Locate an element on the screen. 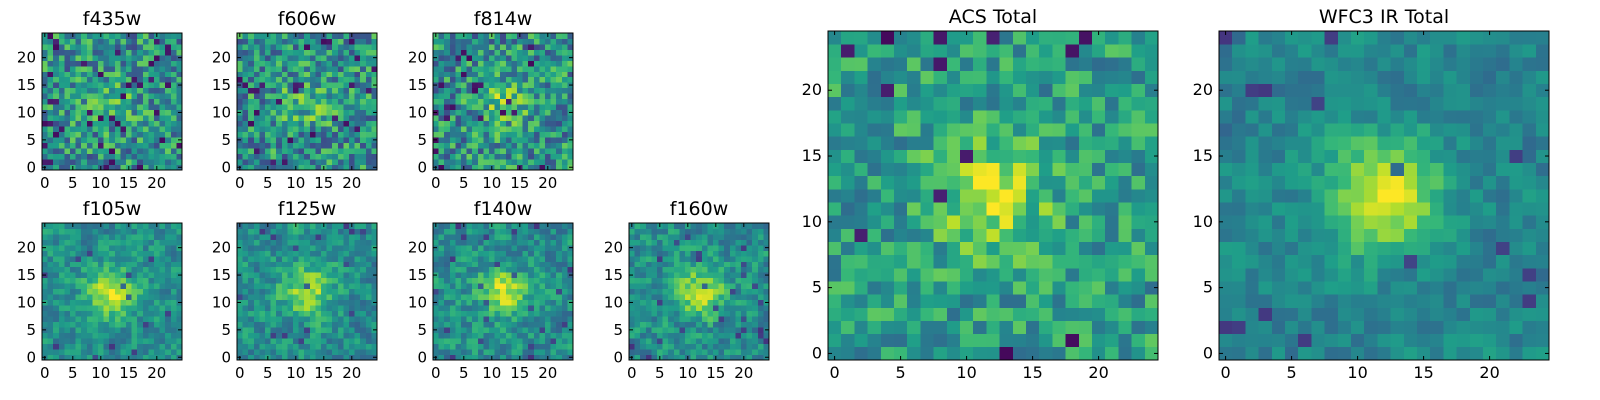 The height and width of the screenshot is (400, 1600). x-tick-label: 10 is located at coordinates (491, 373).